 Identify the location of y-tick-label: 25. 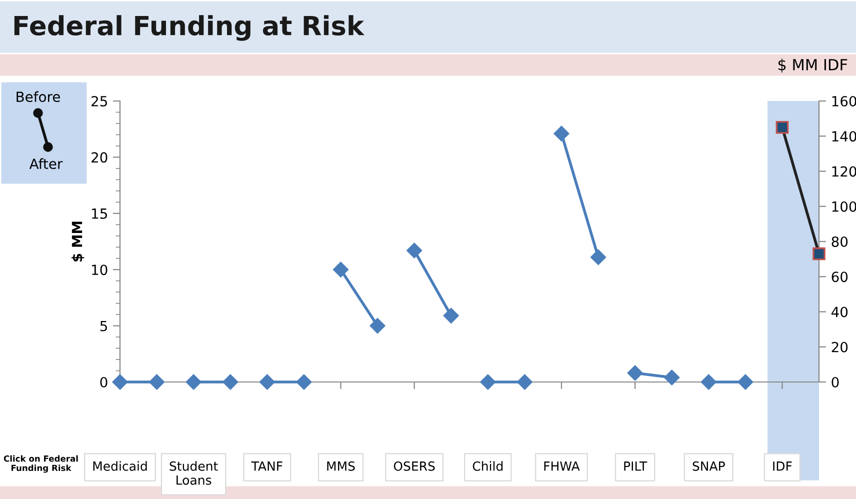
(99, 101).